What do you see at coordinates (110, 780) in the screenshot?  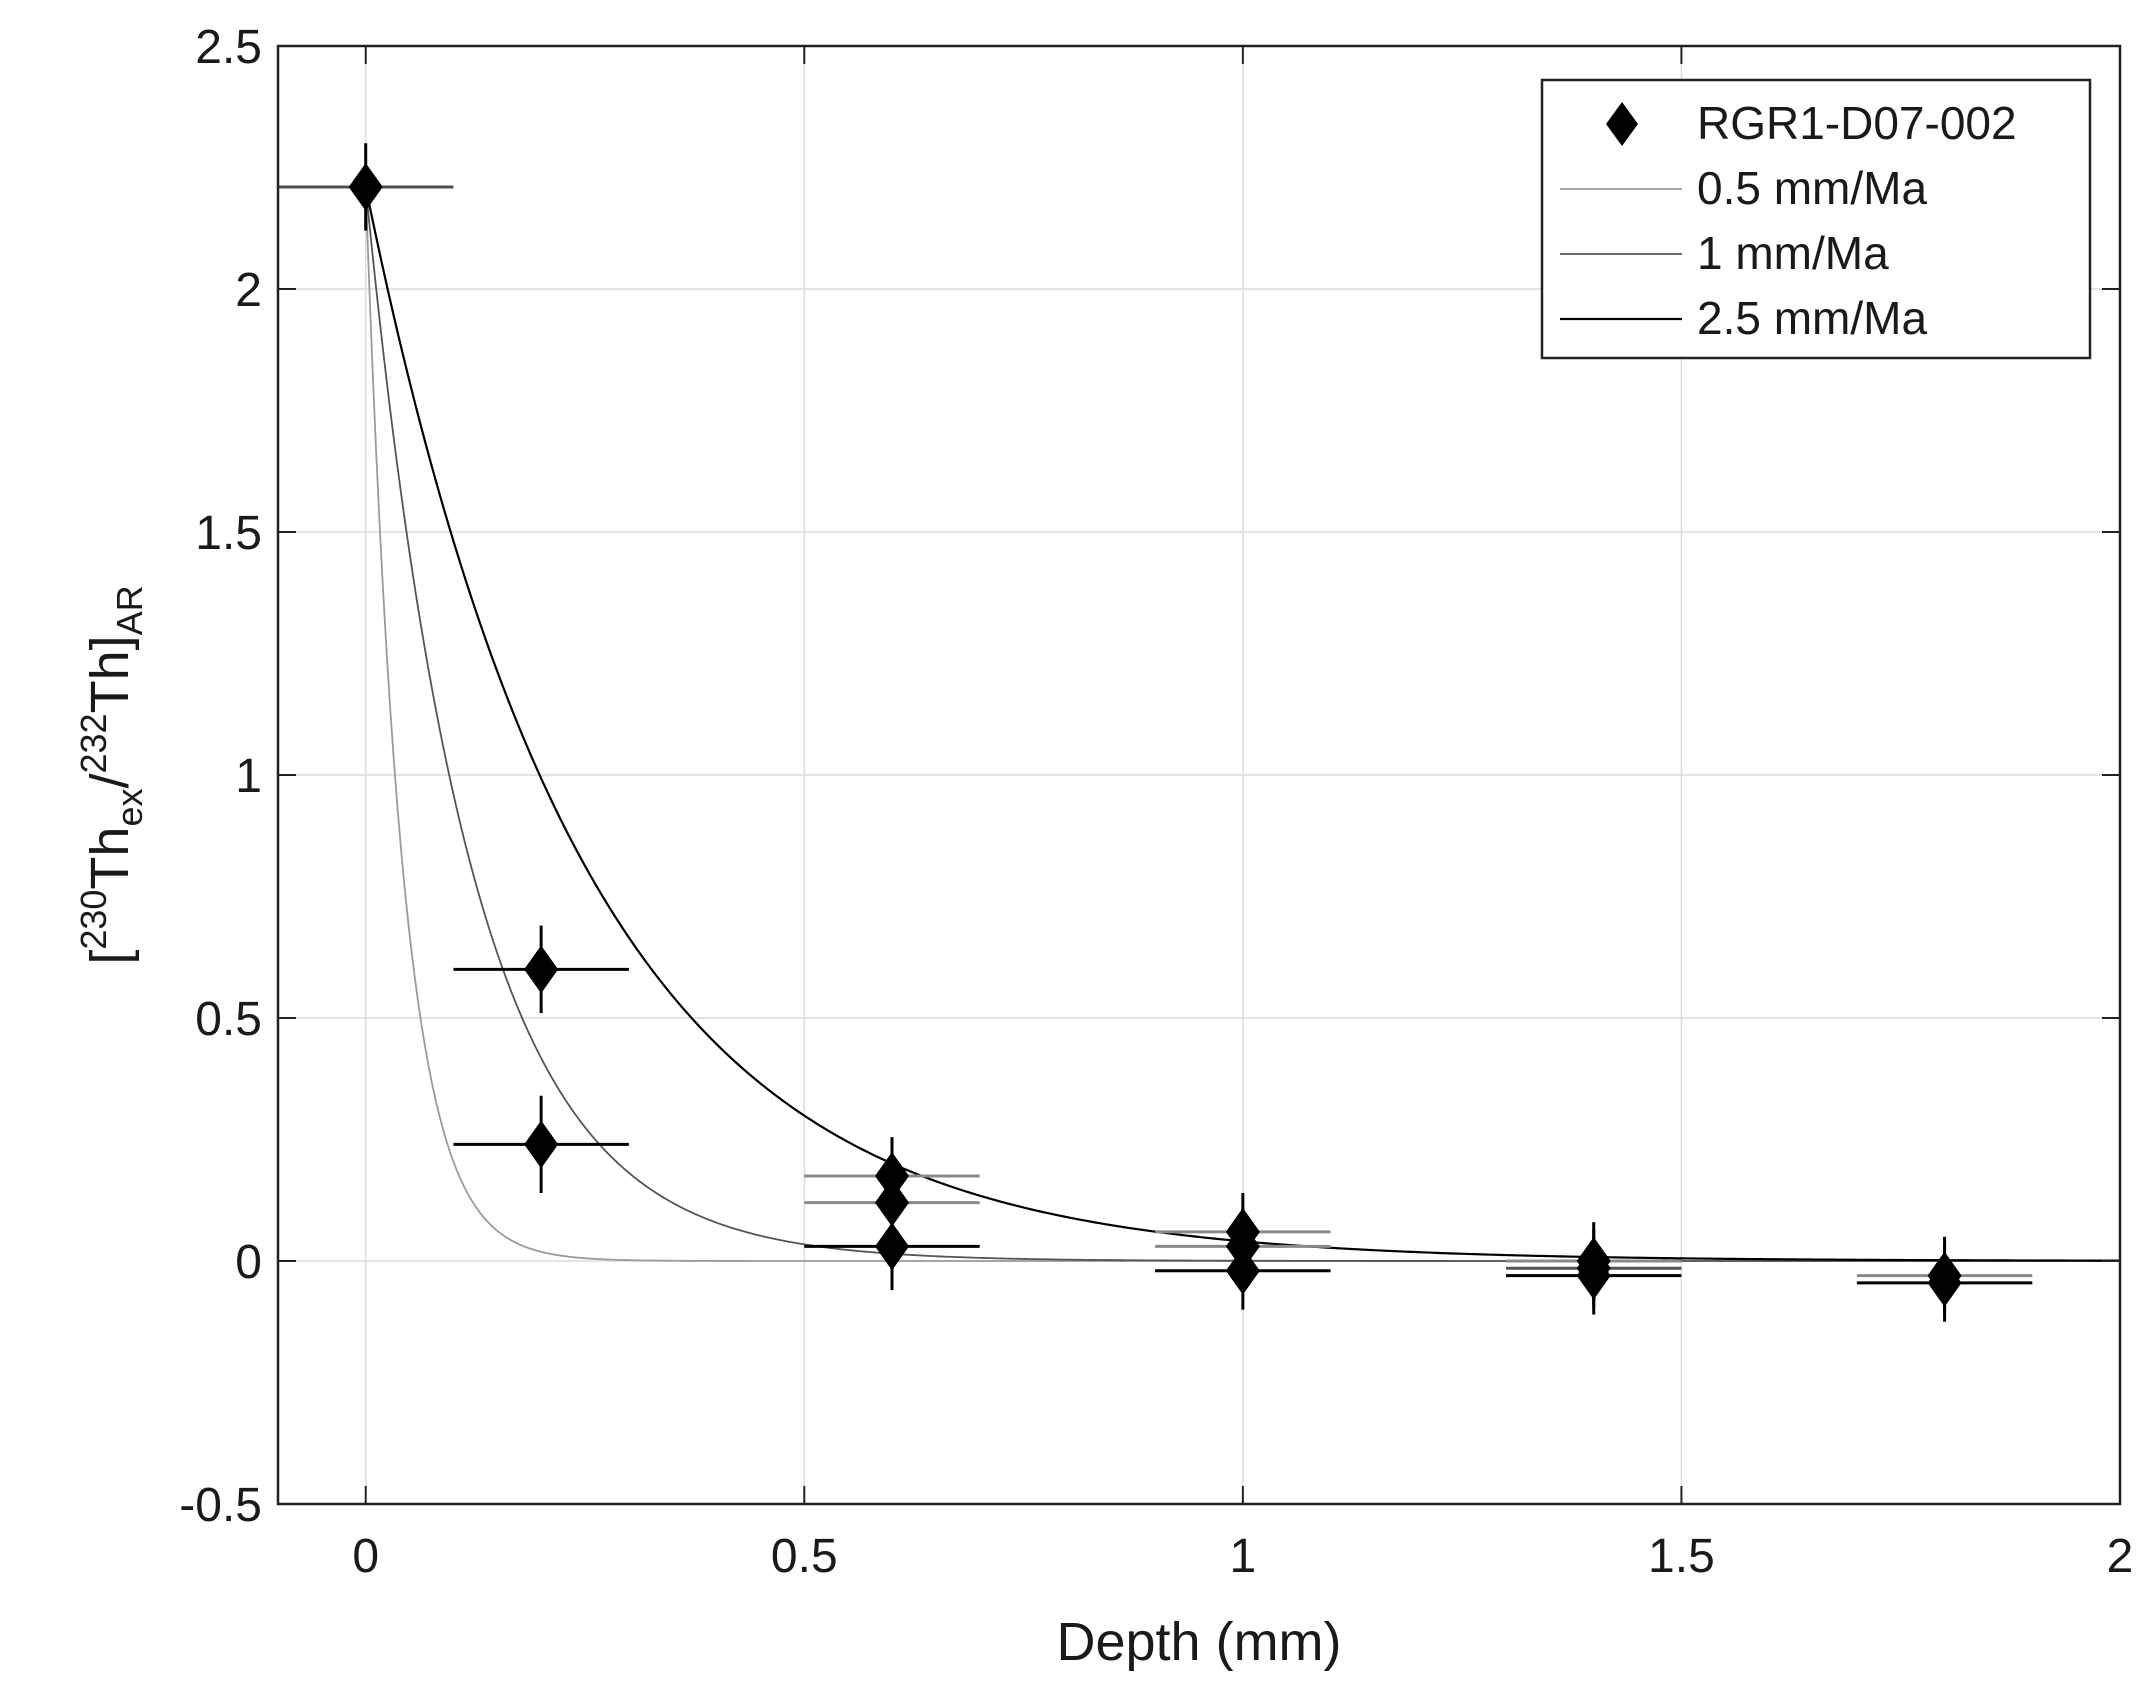 I see `y-label-slash: /` at bounding box center [110, 780].